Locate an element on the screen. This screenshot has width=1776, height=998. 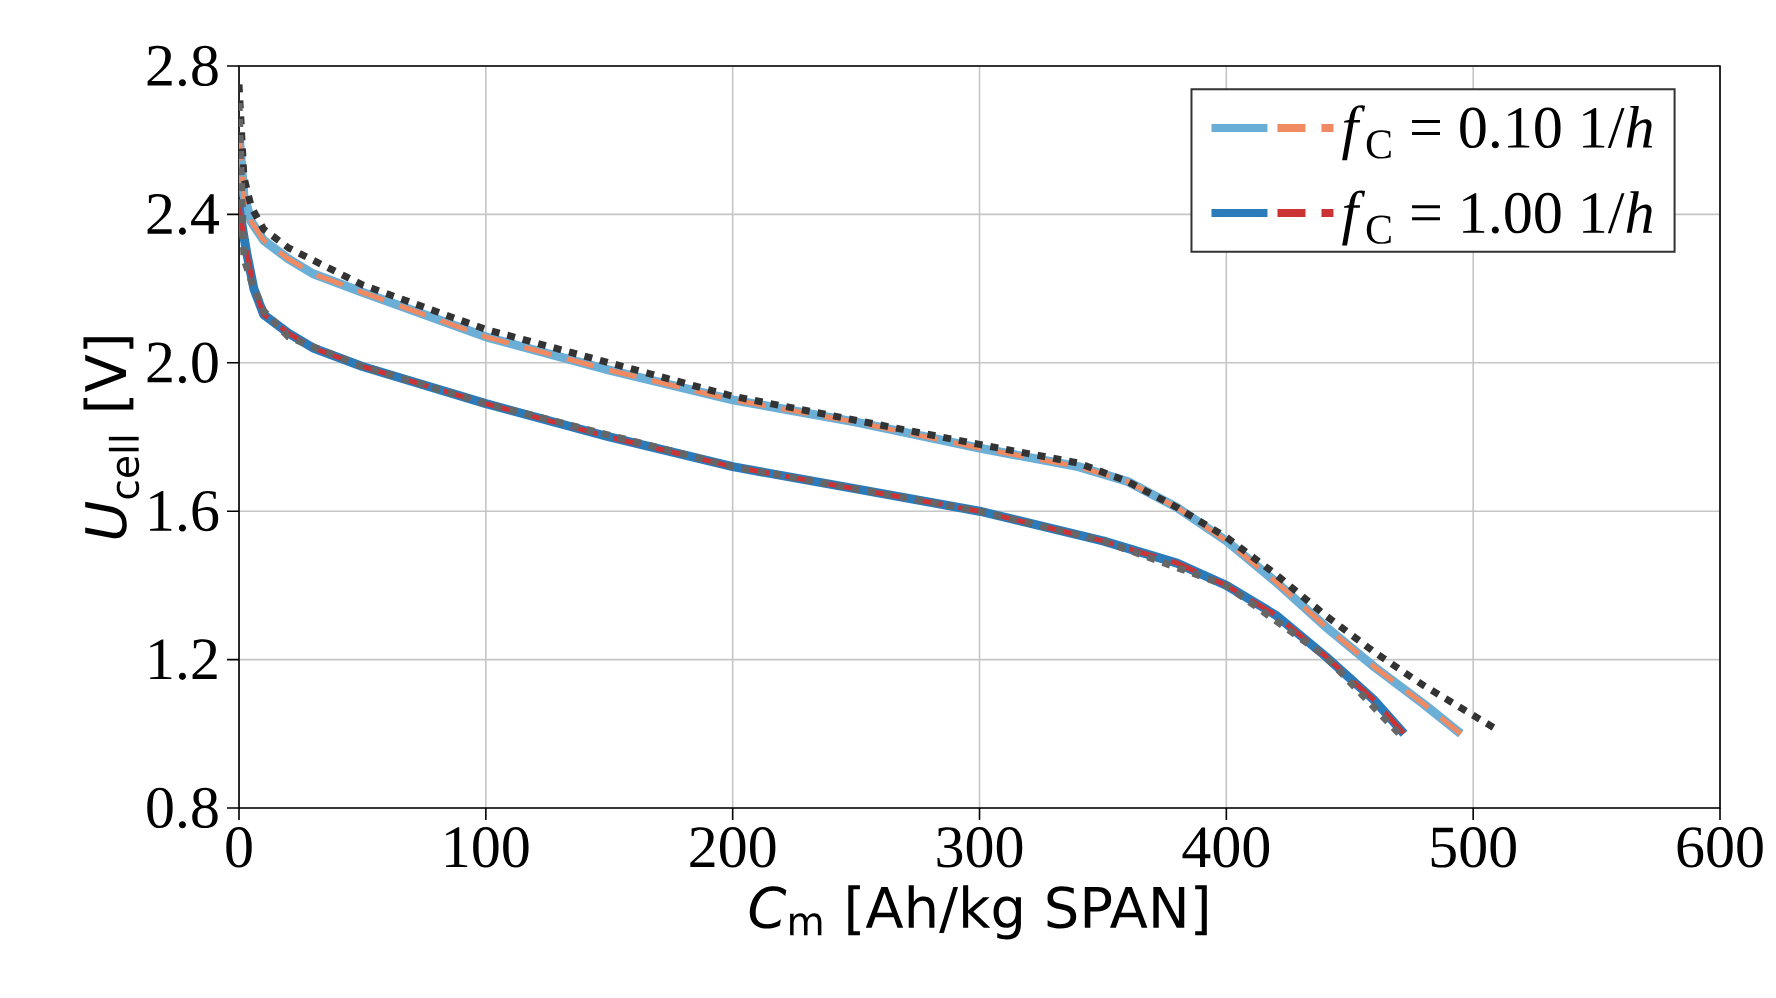
x-tick-label: 0 is located at coordinates (239, 847).